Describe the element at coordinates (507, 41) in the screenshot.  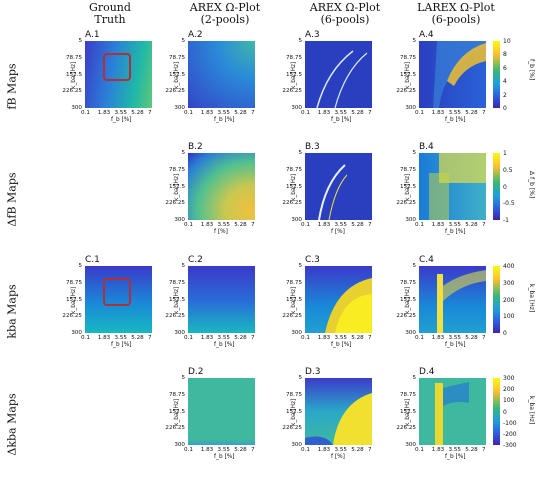
I see `colorbar-tick-label: 10` at that location.